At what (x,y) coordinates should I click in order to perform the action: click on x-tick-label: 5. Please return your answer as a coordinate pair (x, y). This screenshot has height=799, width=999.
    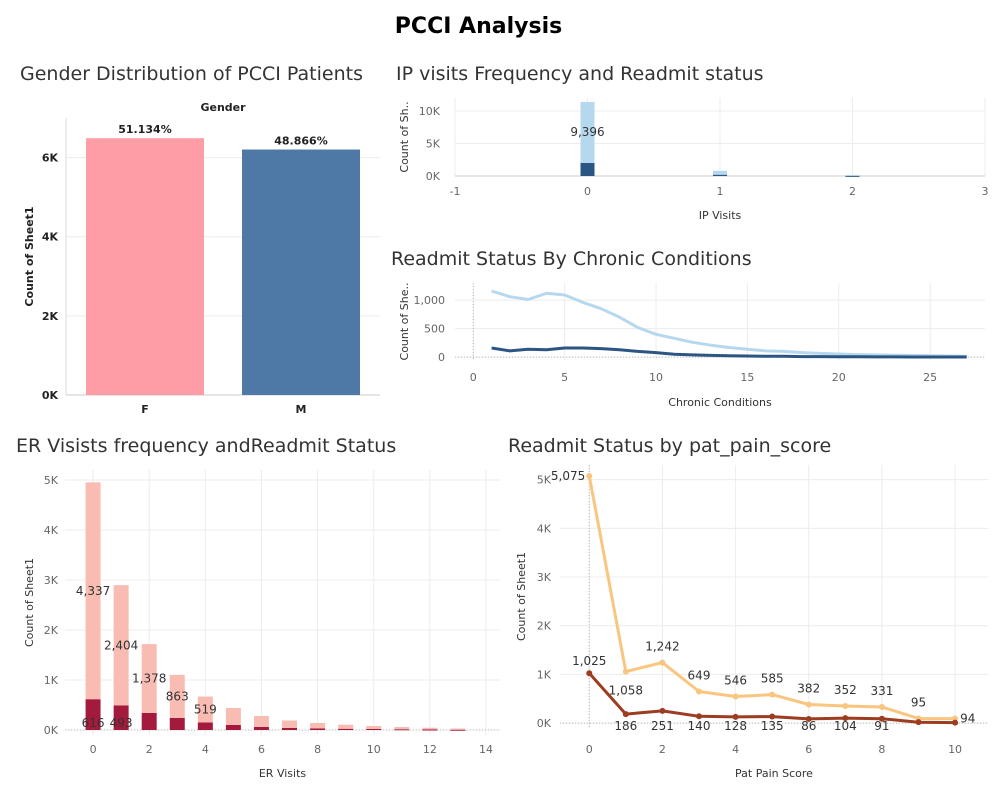
    Looking at the image, I should click on (564, 377).